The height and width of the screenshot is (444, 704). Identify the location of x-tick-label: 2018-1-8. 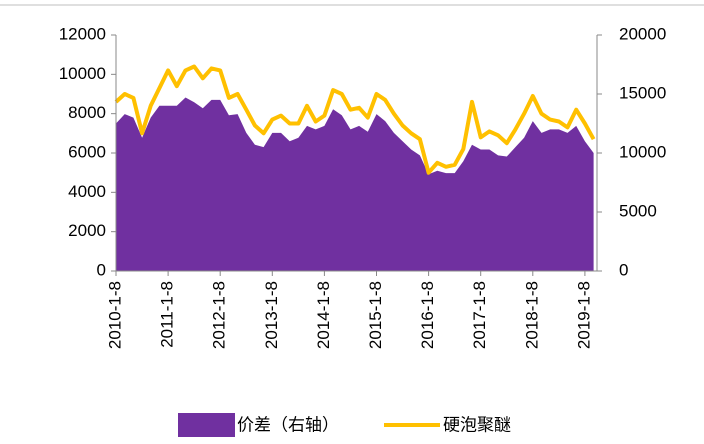
(531, 315).